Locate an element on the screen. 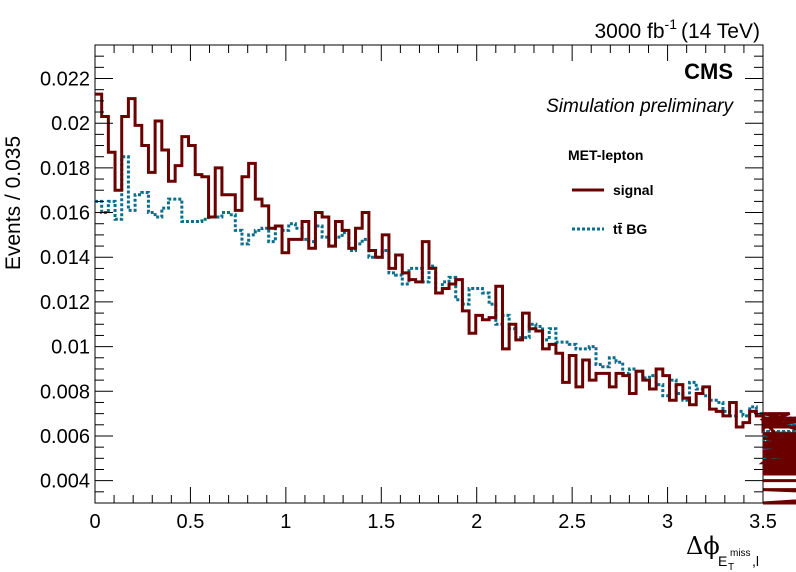 The height and width of the screenshot is (572, 796). x-tick-label: 1.5 is located at coordinates (381, 522).